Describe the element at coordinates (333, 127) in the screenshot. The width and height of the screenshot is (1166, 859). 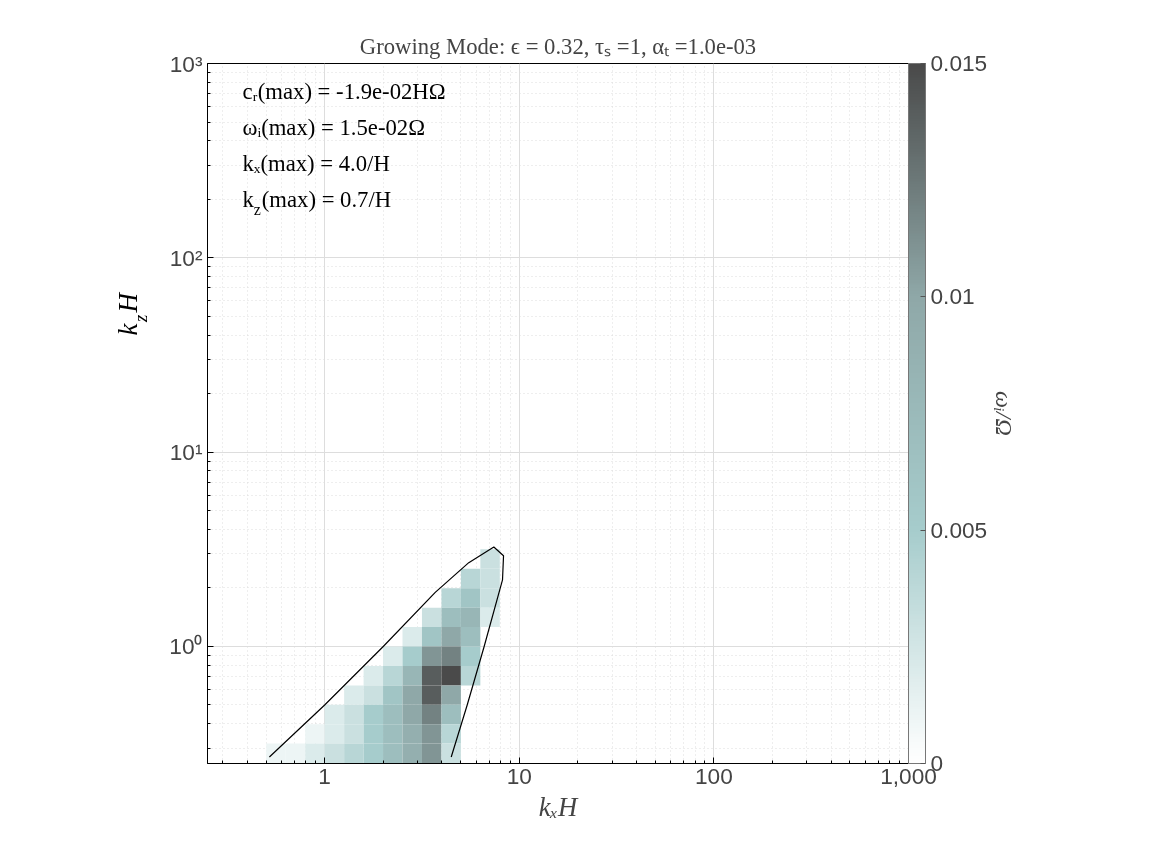
I see `annotation: ωᵢ(max) = 1.5e-02Ω` at that location.